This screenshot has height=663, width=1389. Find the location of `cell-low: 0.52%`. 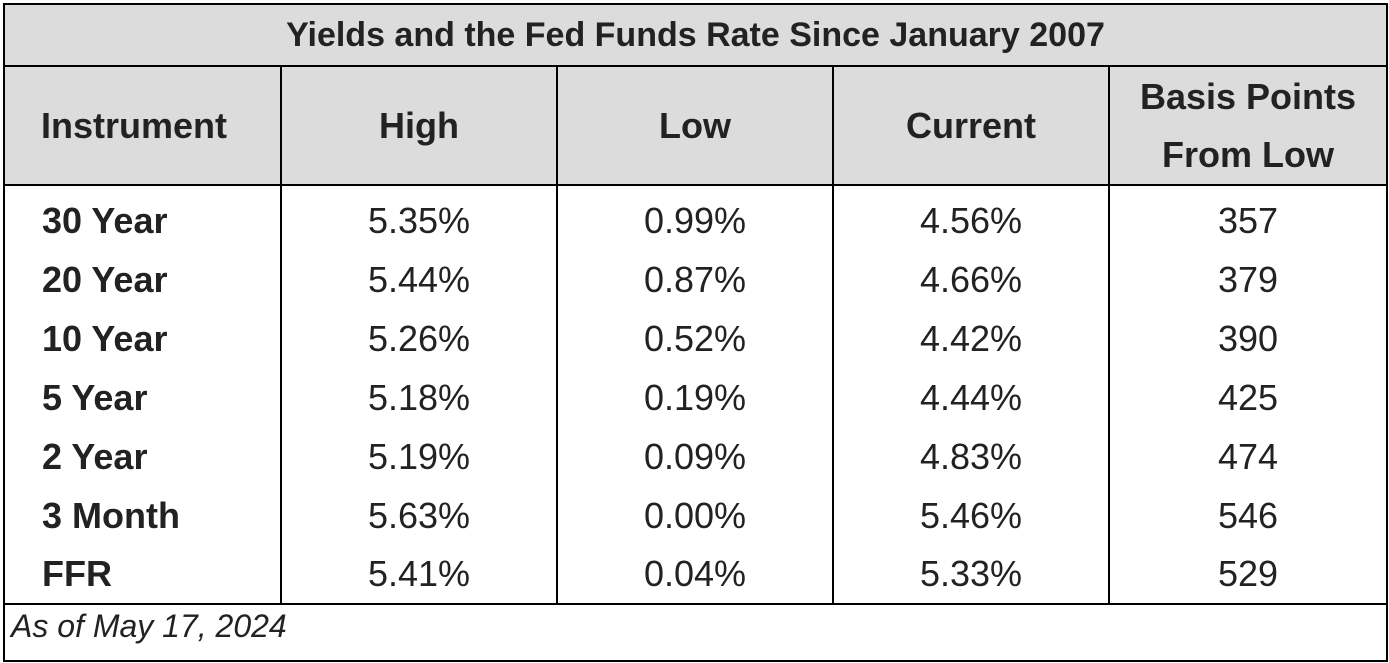

cell-low: 0.52% is located at coordinates (695, 338).